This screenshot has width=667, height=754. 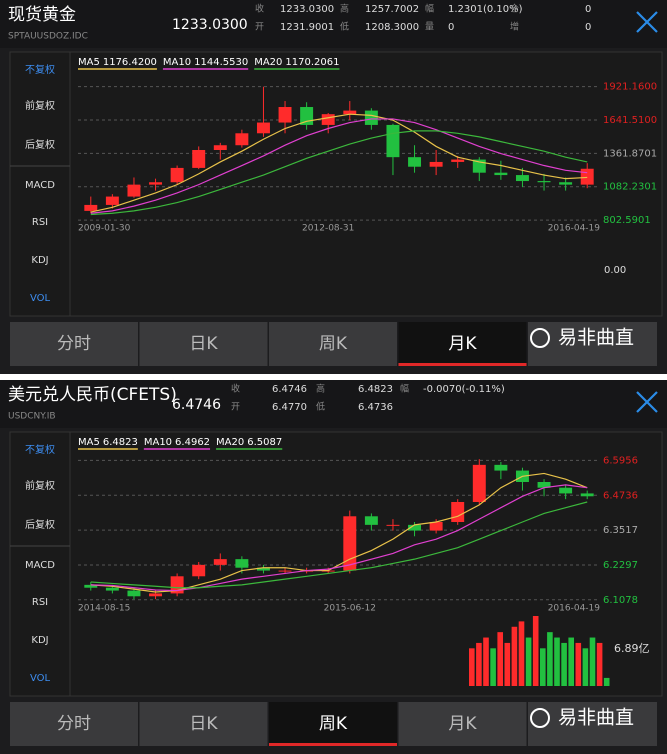 I want to click on header-bg, so click(x=333, y=24).